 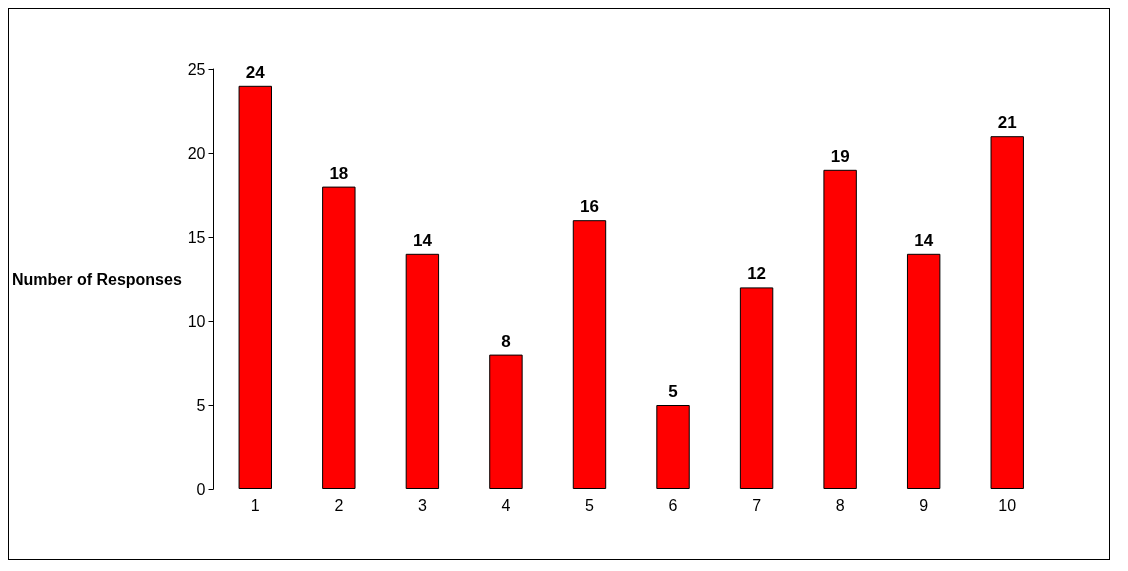 What do you see at coordinates (589, 207) in the screenshot?
I see `data-label: 16` at bounding box center [589, 207].